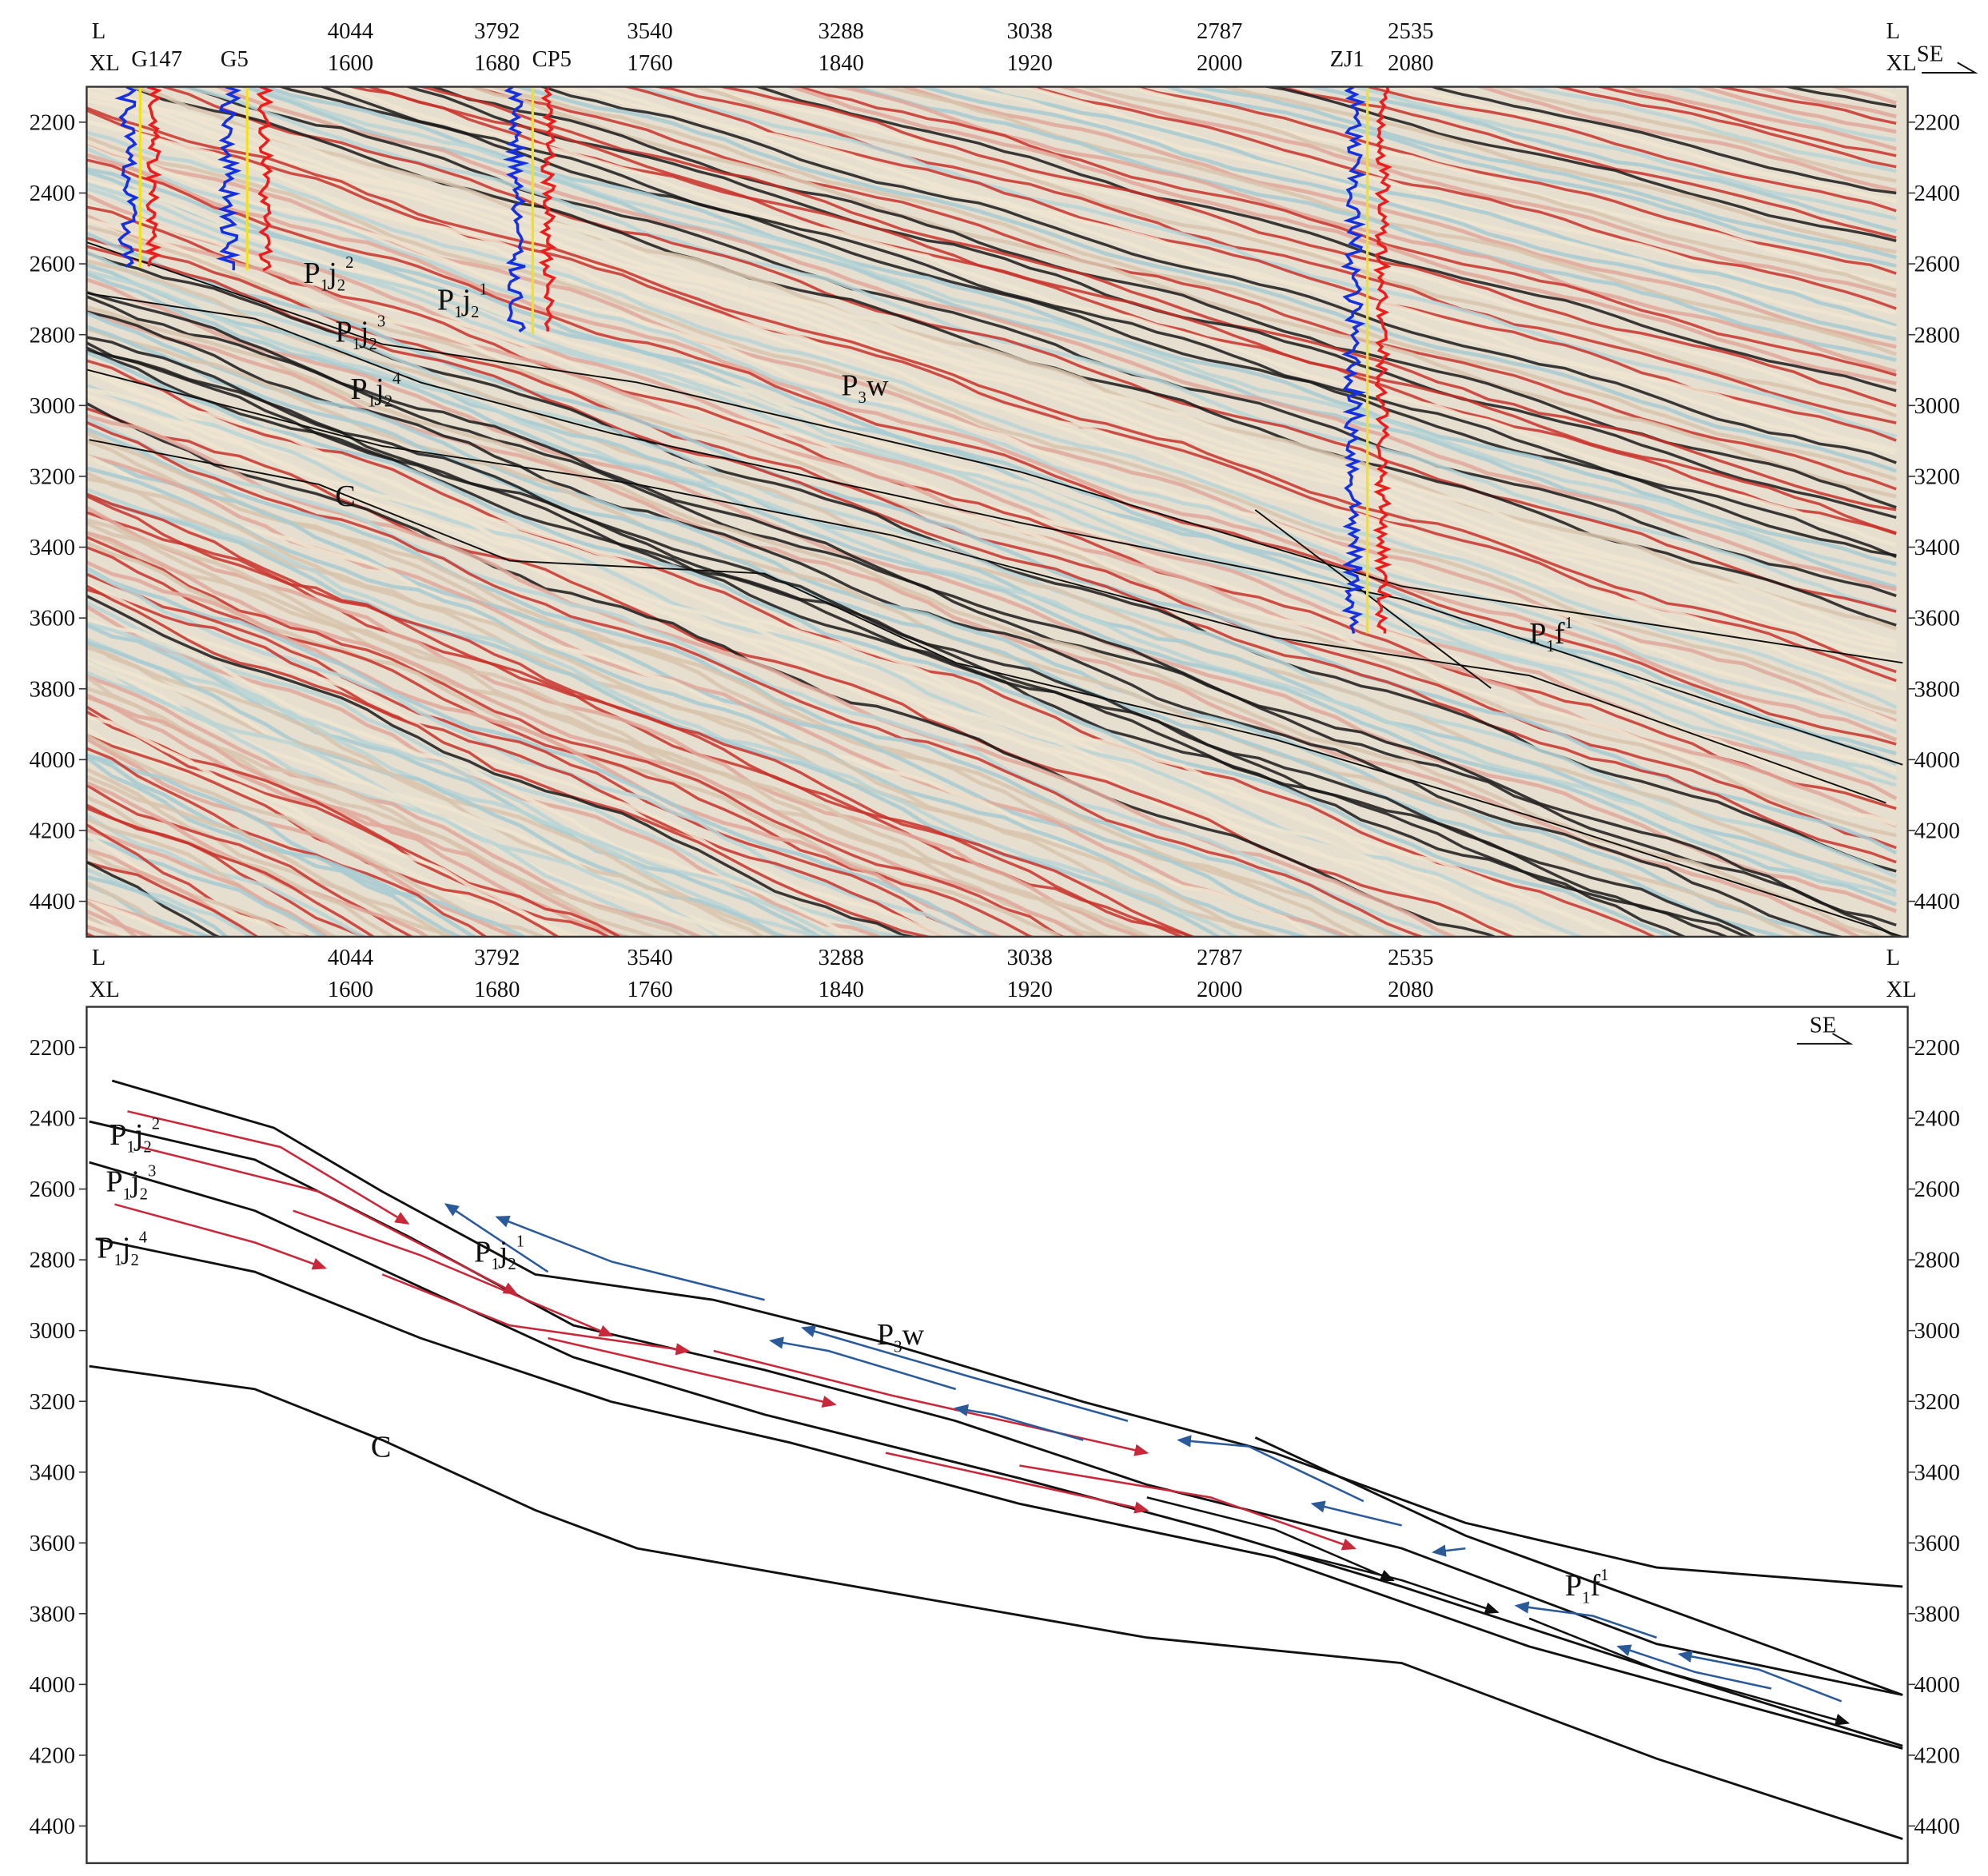  What do you see at coordinates (52, 1685) in the screenshot?
I see `depth-label: 4000` at bounding box center [52, 1685].